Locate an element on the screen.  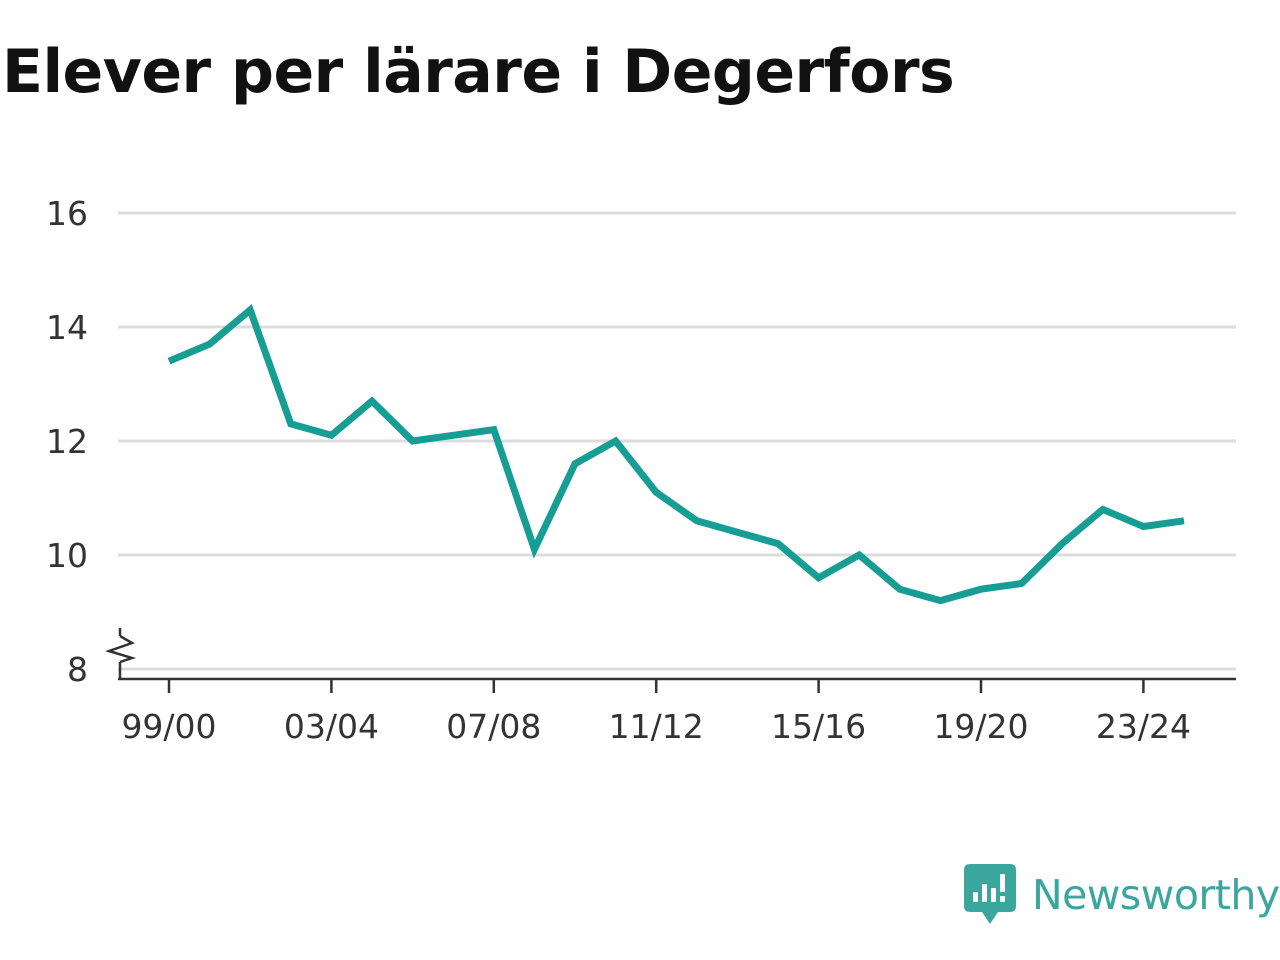
x-tick-label-03-04: 03/04 is located at coordinates (331, 726).